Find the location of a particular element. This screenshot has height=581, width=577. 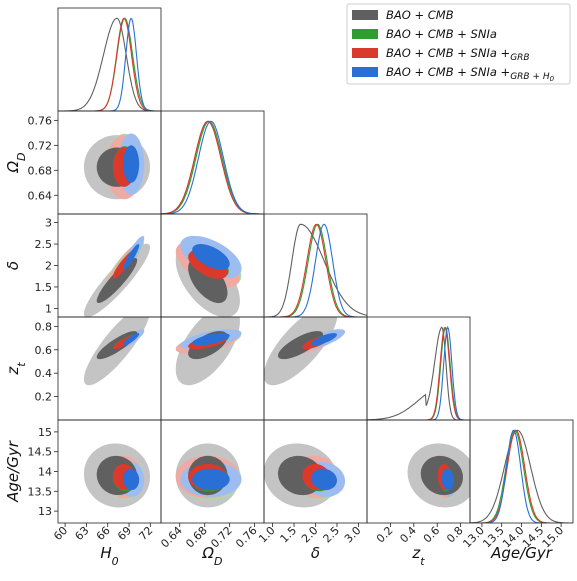

xtick-label-delta-3: 2.5 is located at coordinates (332, 535).